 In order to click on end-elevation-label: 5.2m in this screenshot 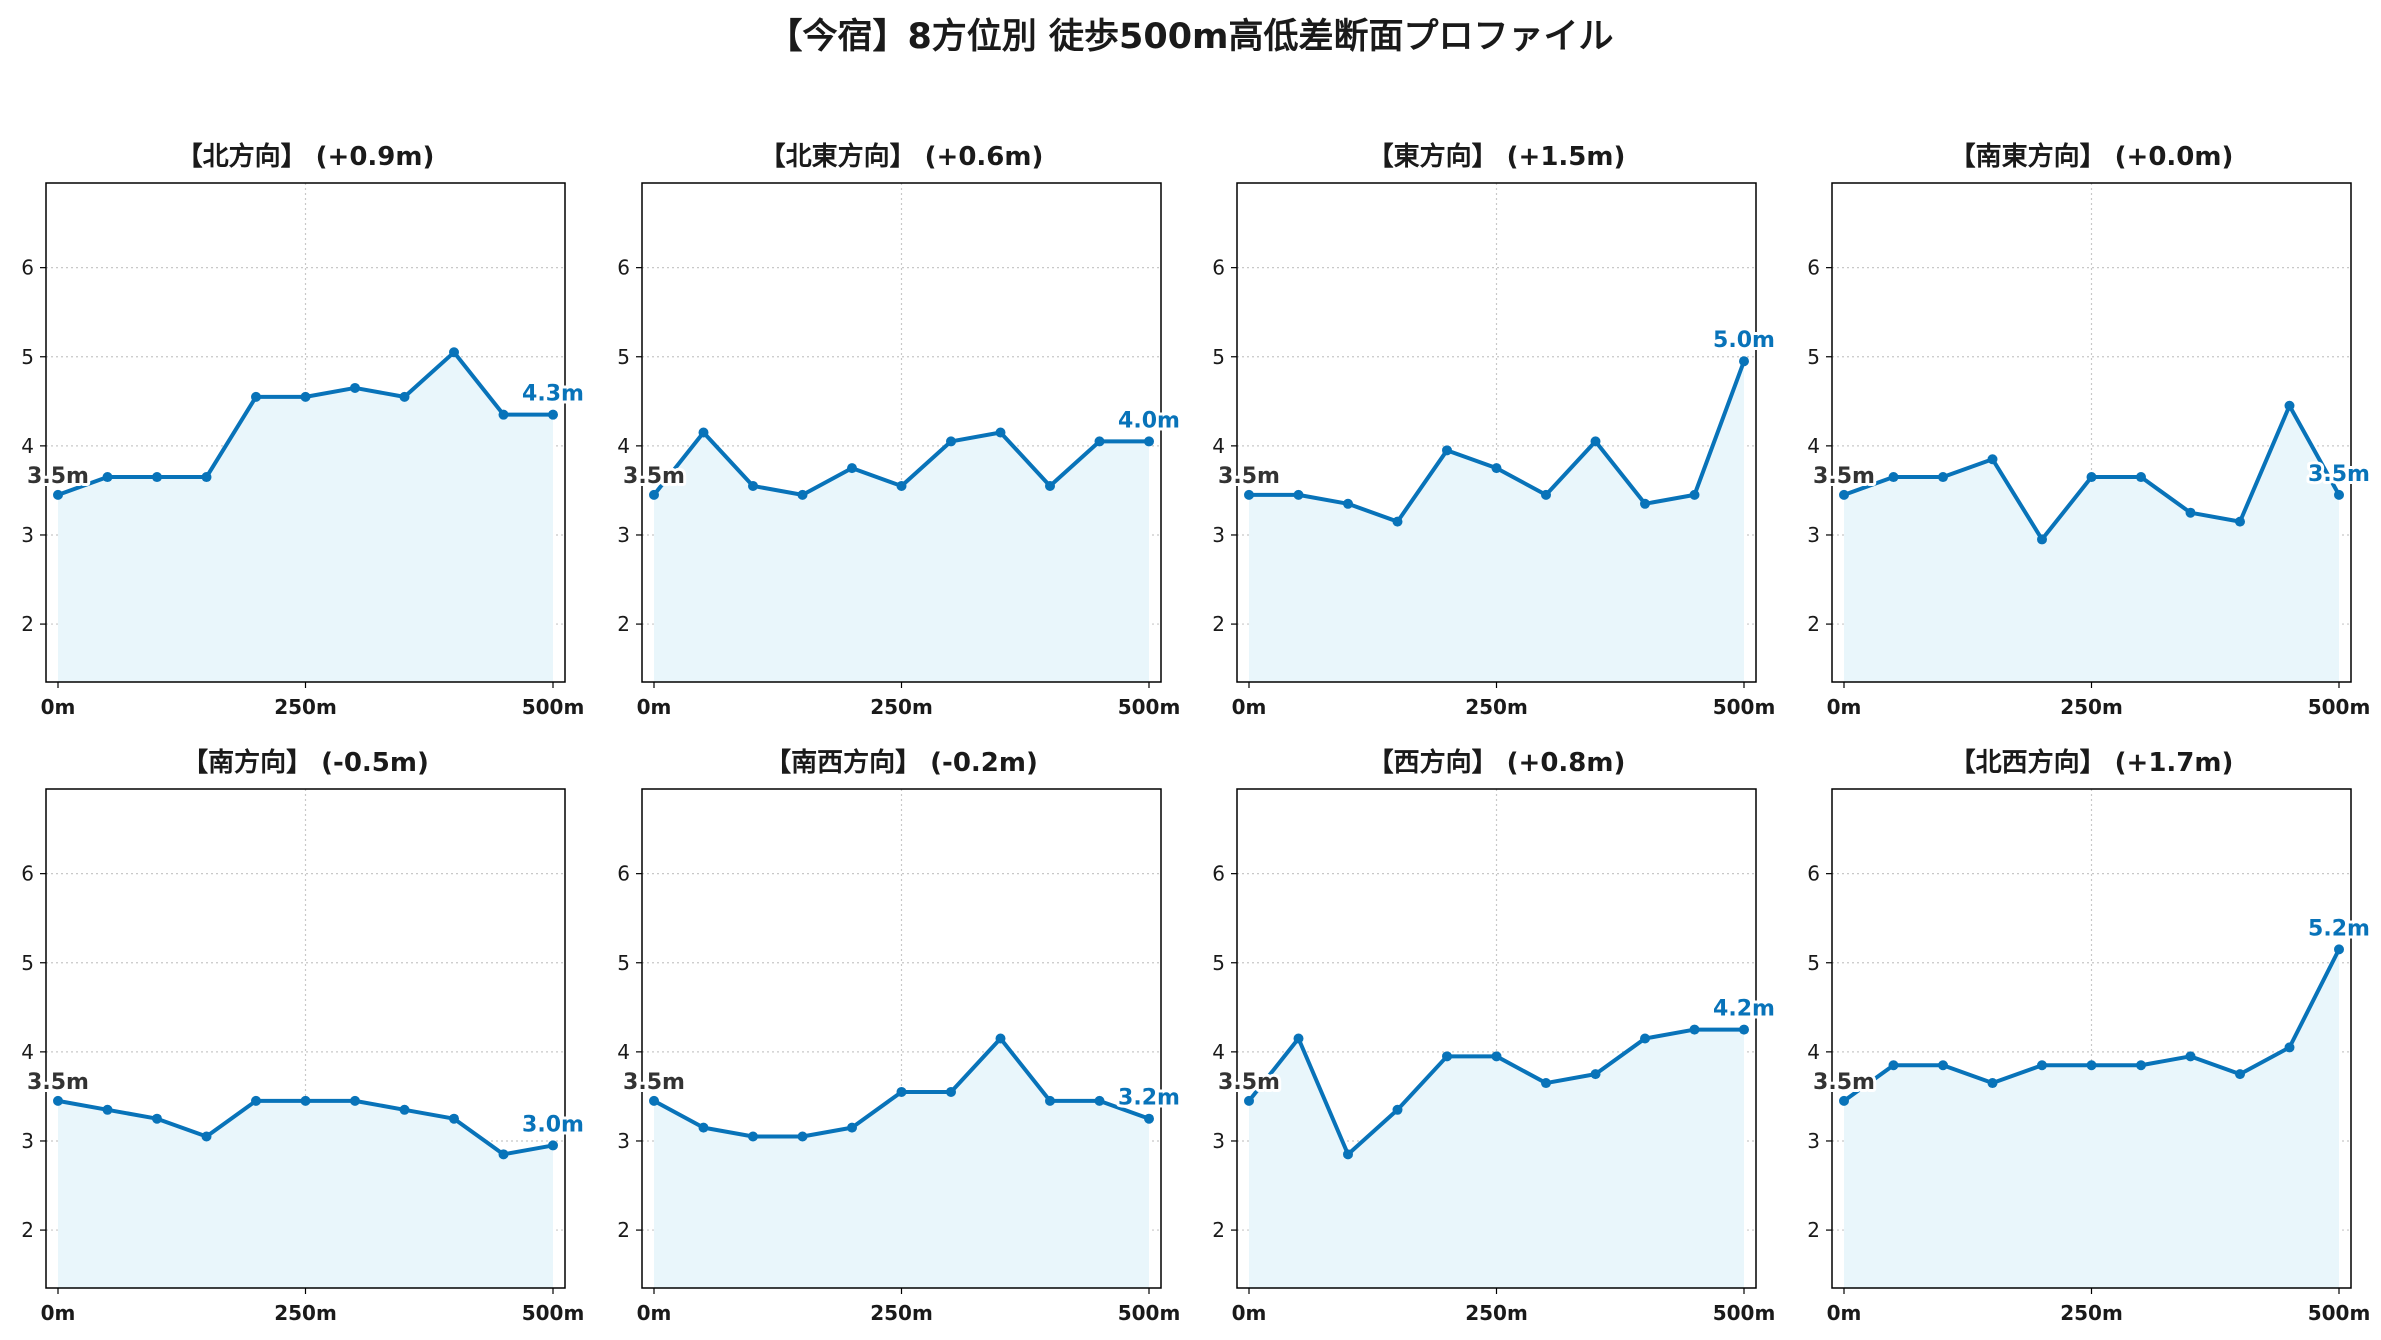, I will do `click(2339, 928)`.